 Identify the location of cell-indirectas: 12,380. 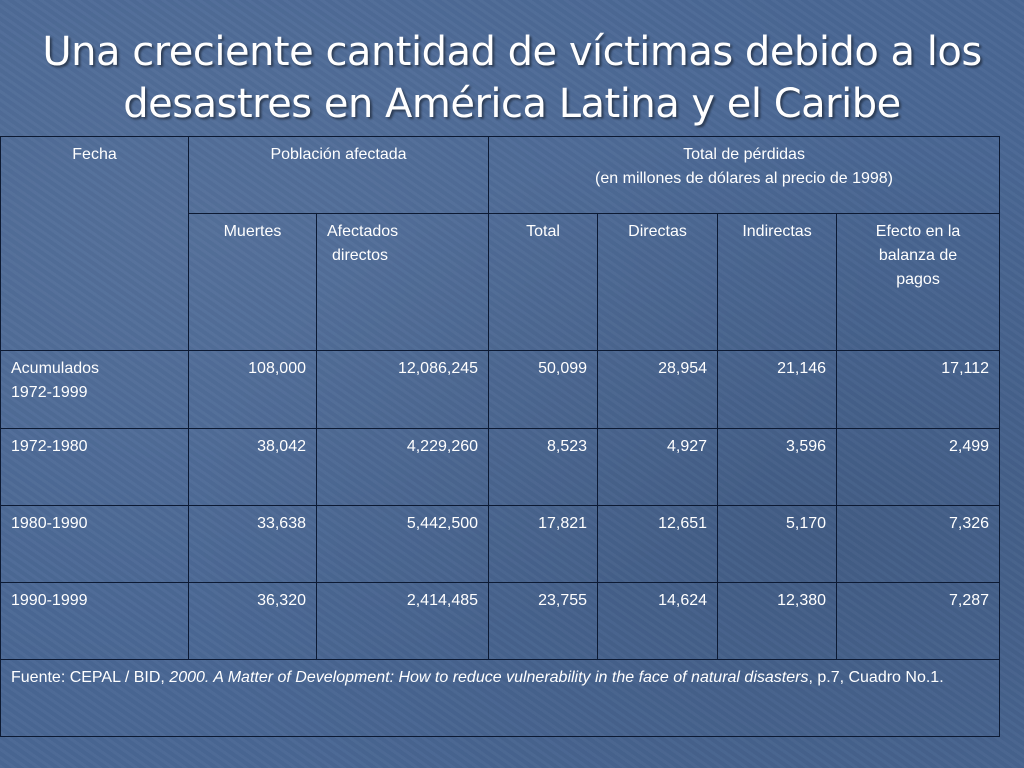
(777, 621).